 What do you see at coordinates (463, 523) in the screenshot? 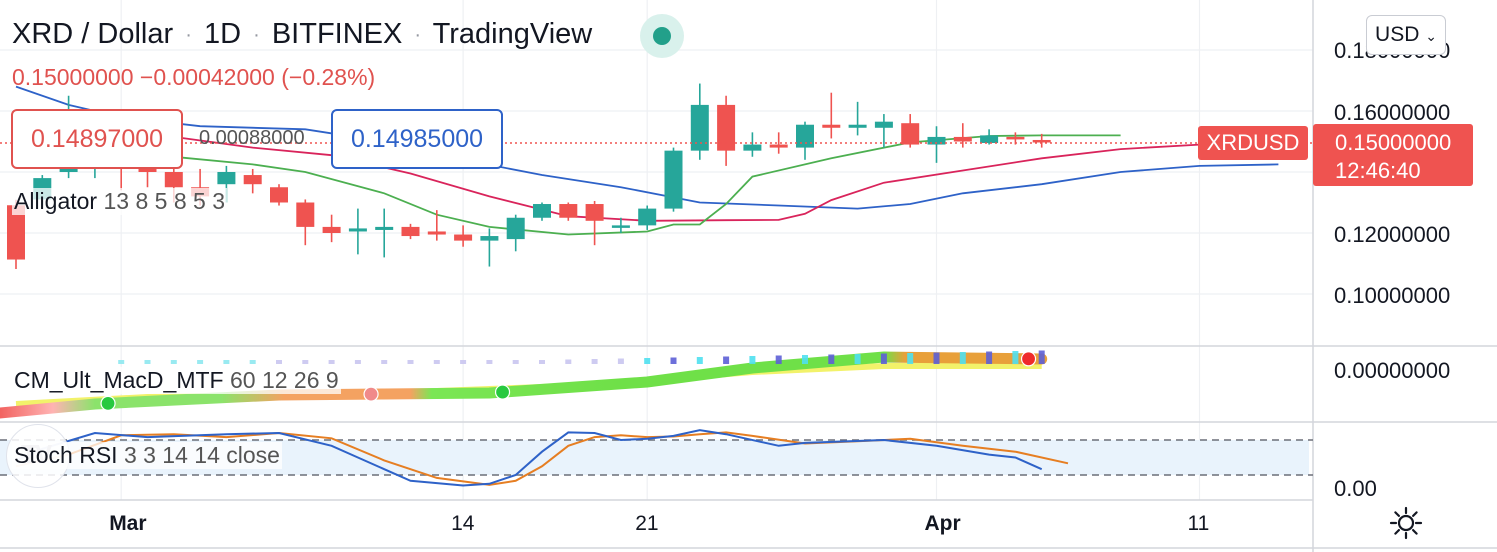
I see `time-tick: 14` at bounding box center [463, 523].